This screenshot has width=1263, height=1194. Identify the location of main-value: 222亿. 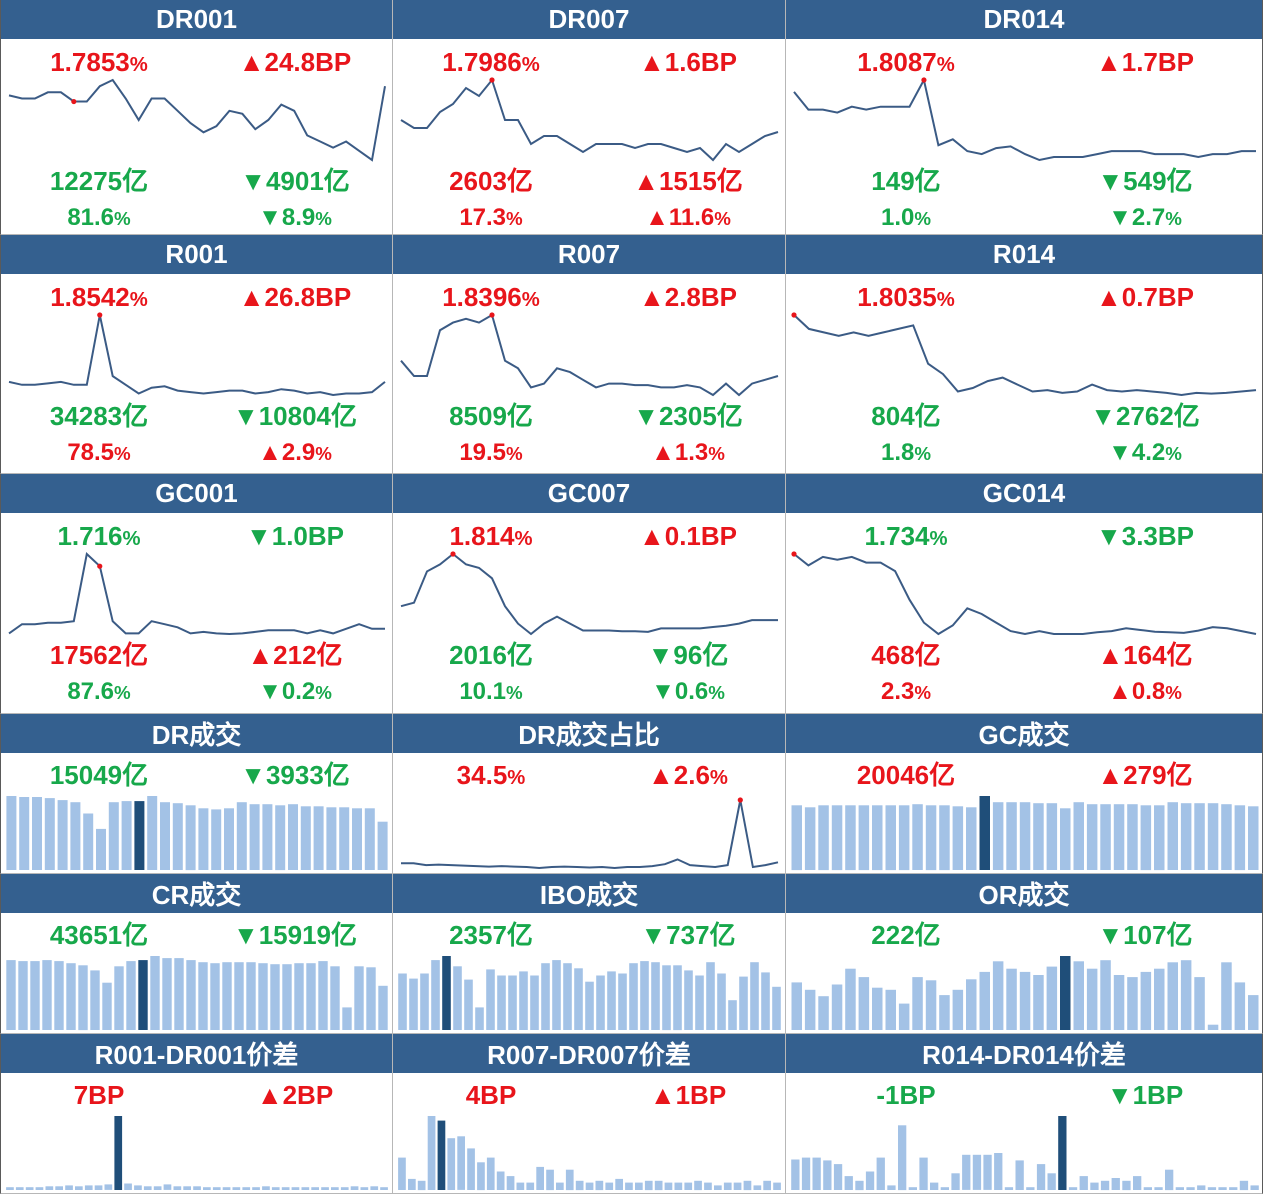
(906, 935).